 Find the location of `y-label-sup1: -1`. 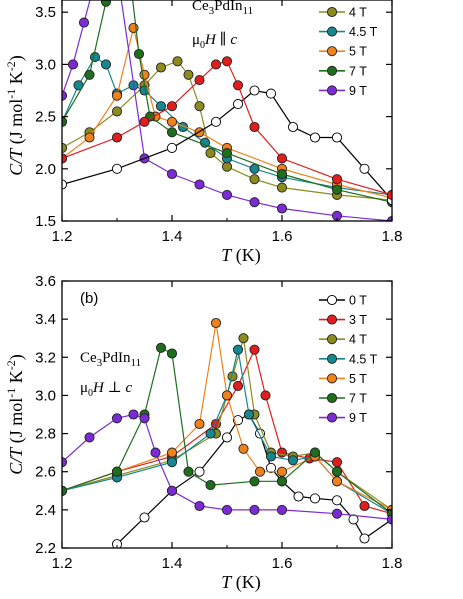

y-label-sup1: -1 is located at coordinates (11, 94).